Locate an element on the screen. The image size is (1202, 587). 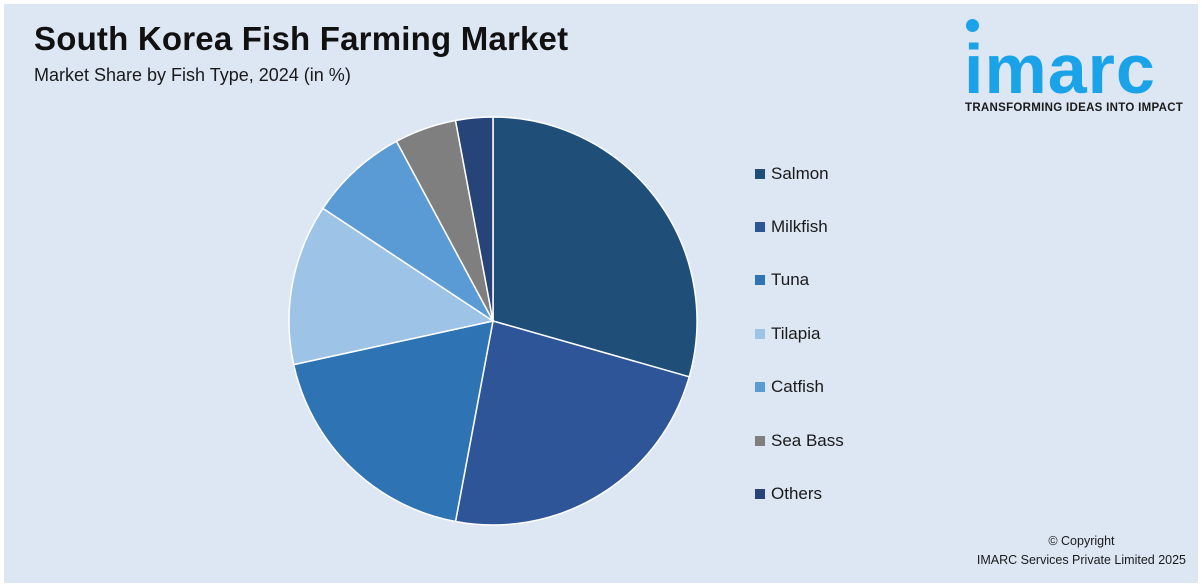
copyright-line-1: © Copyright is located at coordinates (1081, 541).